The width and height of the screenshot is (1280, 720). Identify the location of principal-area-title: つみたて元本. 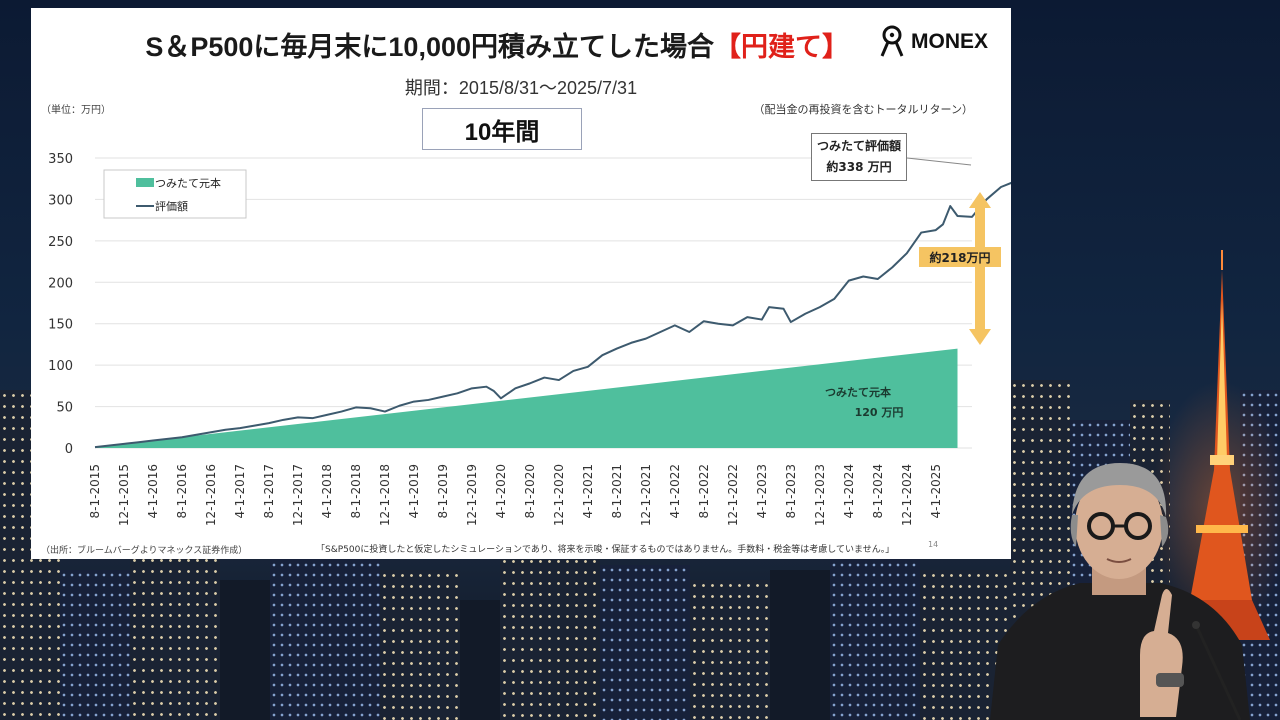
(858, 392).